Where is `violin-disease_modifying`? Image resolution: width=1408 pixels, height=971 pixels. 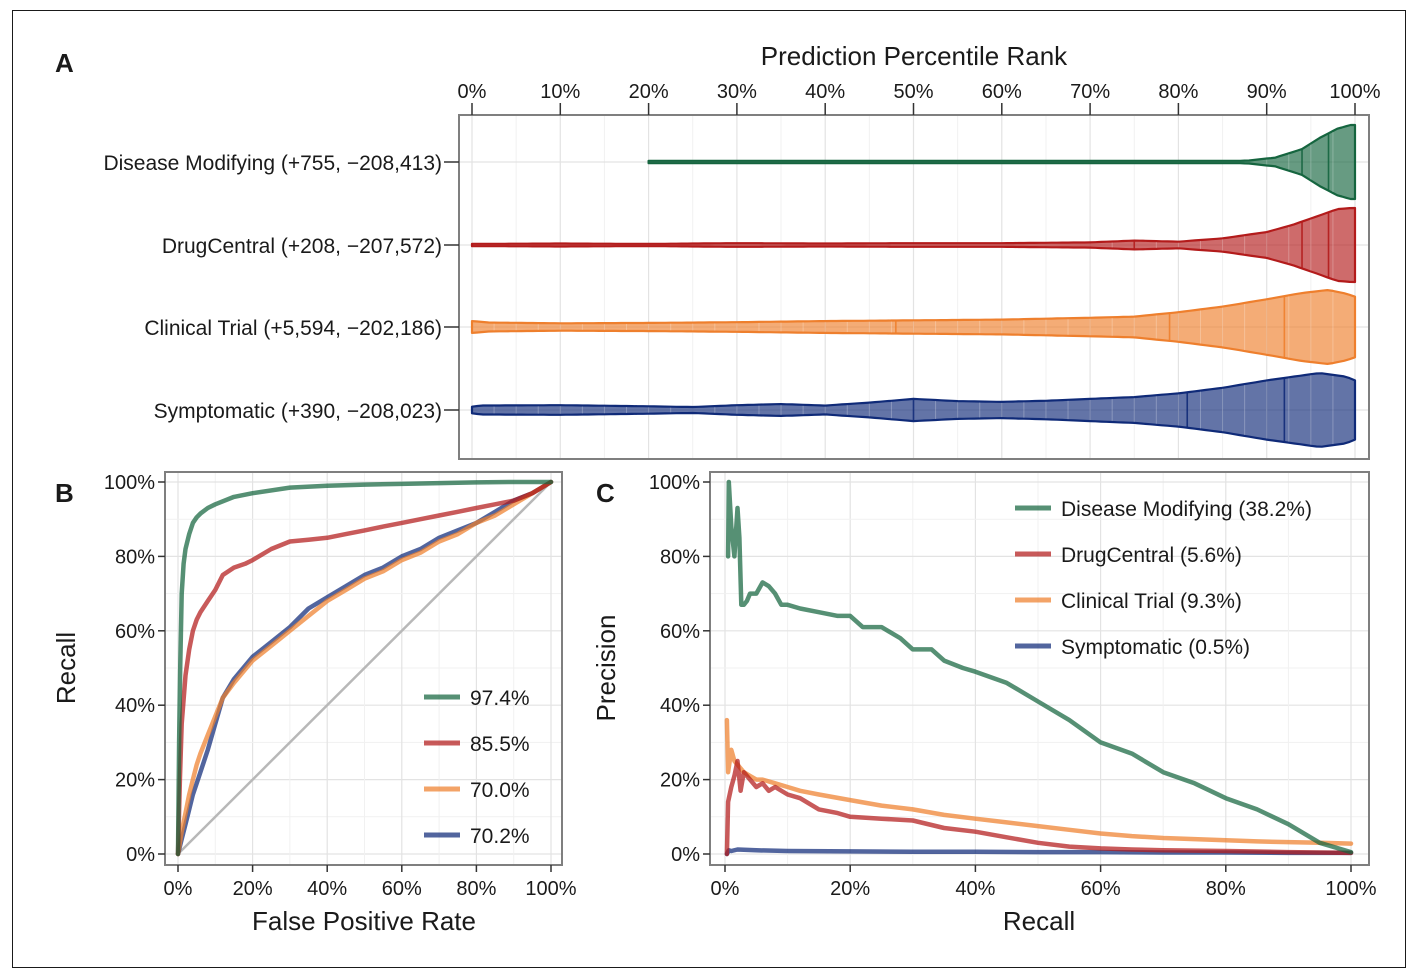
violin-disease_modifying is located at coordinates (1002, 162).